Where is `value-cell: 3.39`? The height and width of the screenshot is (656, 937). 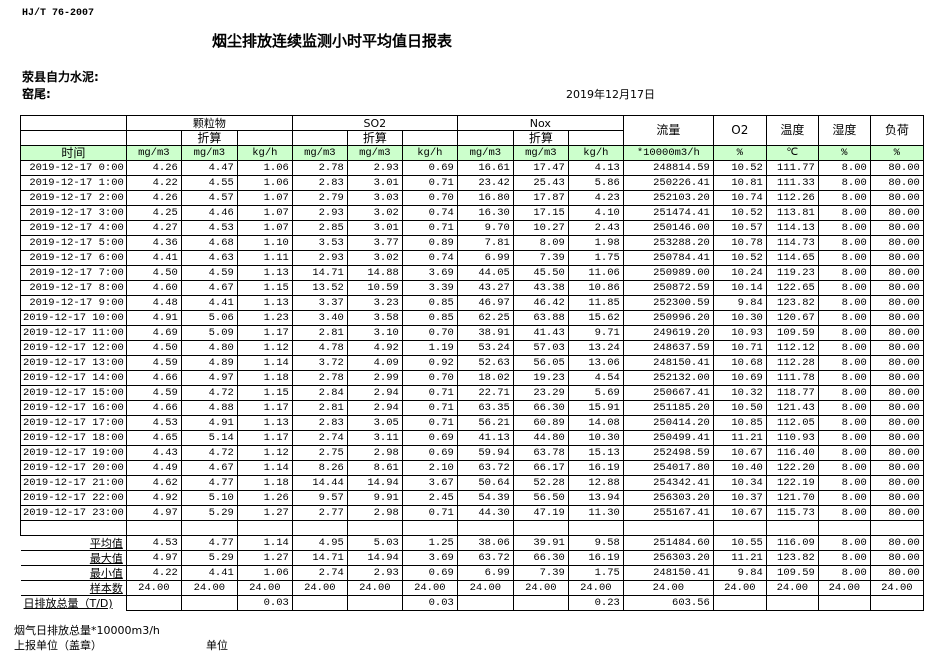
value-cell: 3.39 is located at coordinates (429, 288).